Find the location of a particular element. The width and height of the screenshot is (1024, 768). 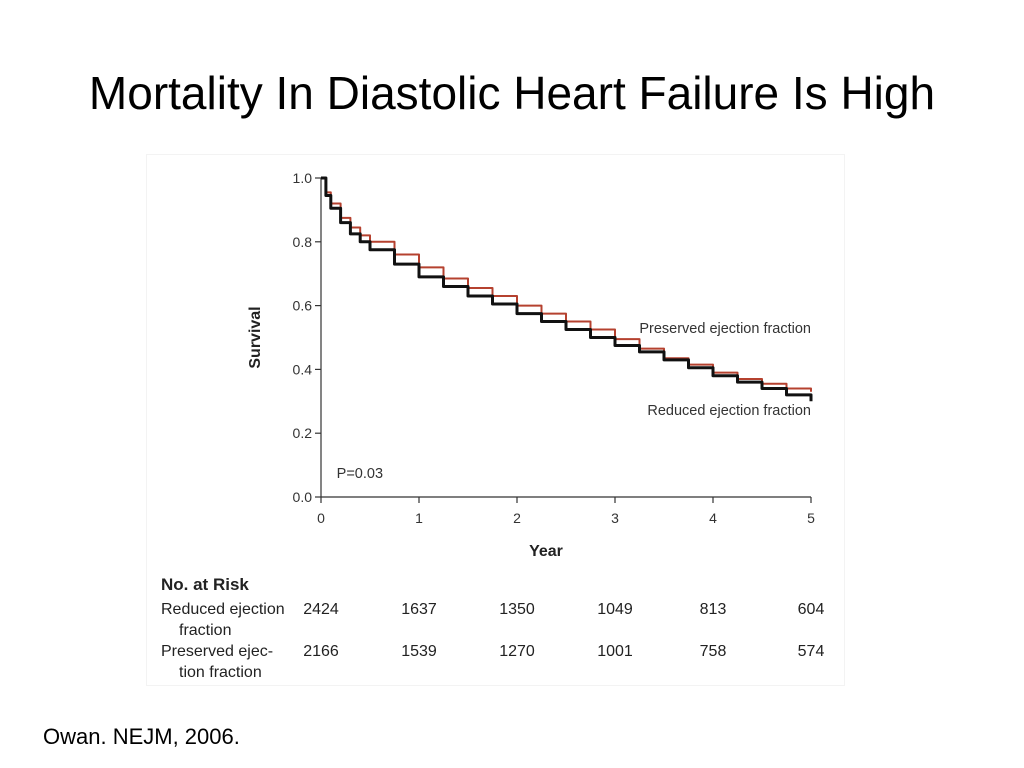

series-line-reduced is located at coordinates (567, 289).